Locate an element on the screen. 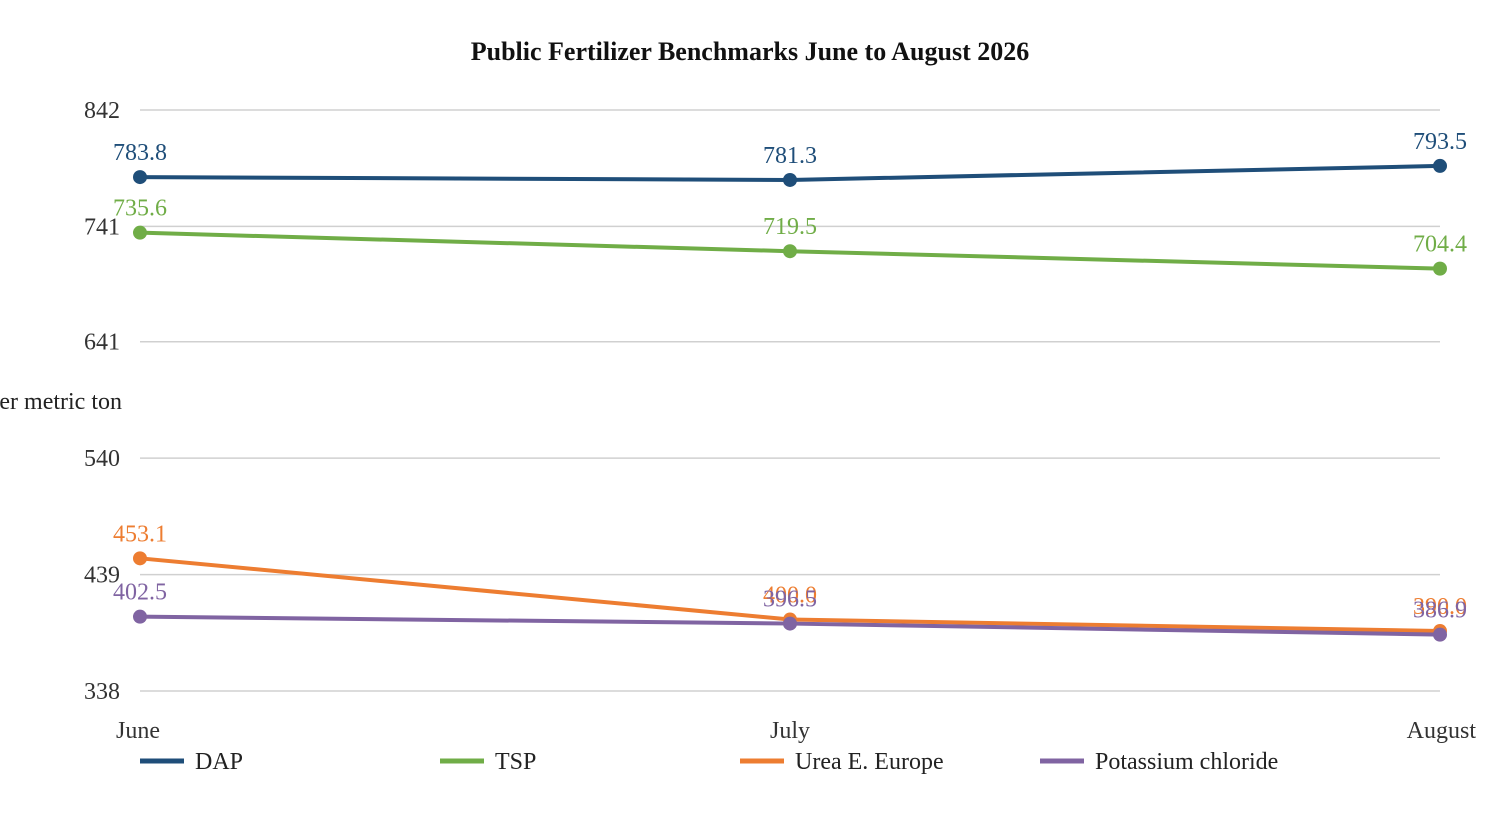 This screenshot has width=1500, height=825. data-label: 396.5 is located at coordinates (790, 600).